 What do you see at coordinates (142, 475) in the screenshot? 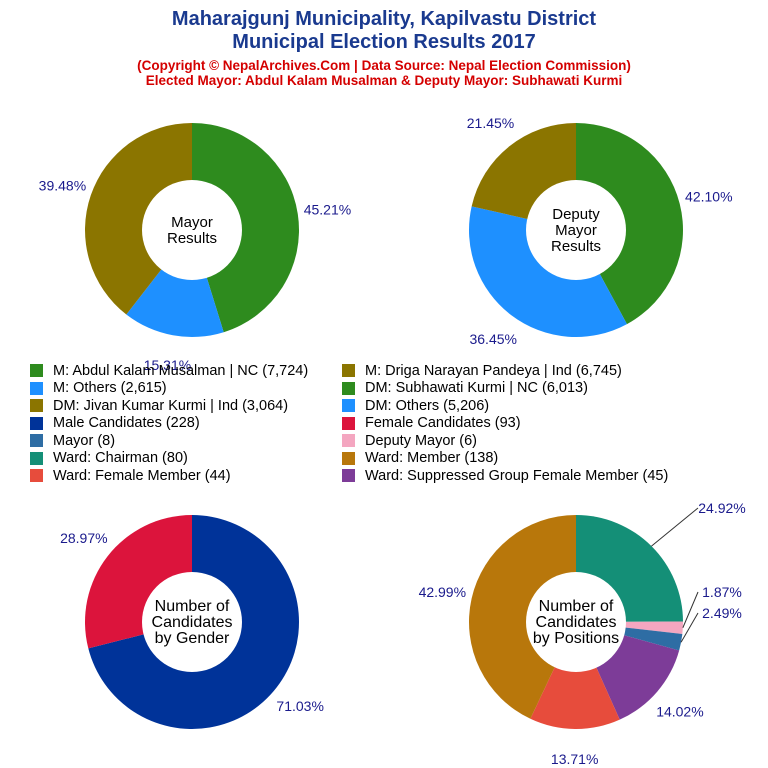
I see `legend-label: Ward: Female Member (44)` at bounding box center [142, 475].